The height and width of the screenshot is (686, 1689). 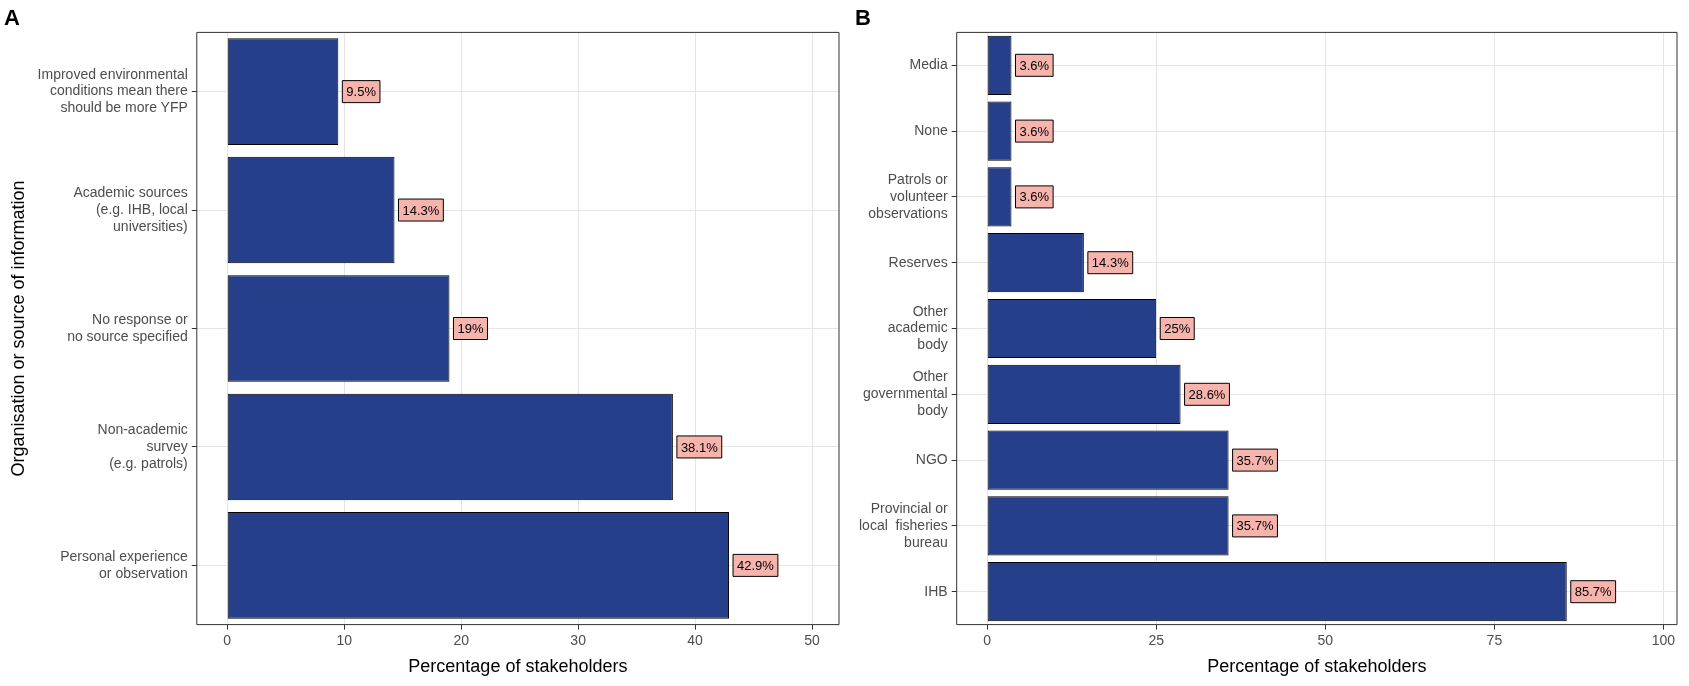 I want to click on data-label: 28.6%, so click(x=1207, y=394).